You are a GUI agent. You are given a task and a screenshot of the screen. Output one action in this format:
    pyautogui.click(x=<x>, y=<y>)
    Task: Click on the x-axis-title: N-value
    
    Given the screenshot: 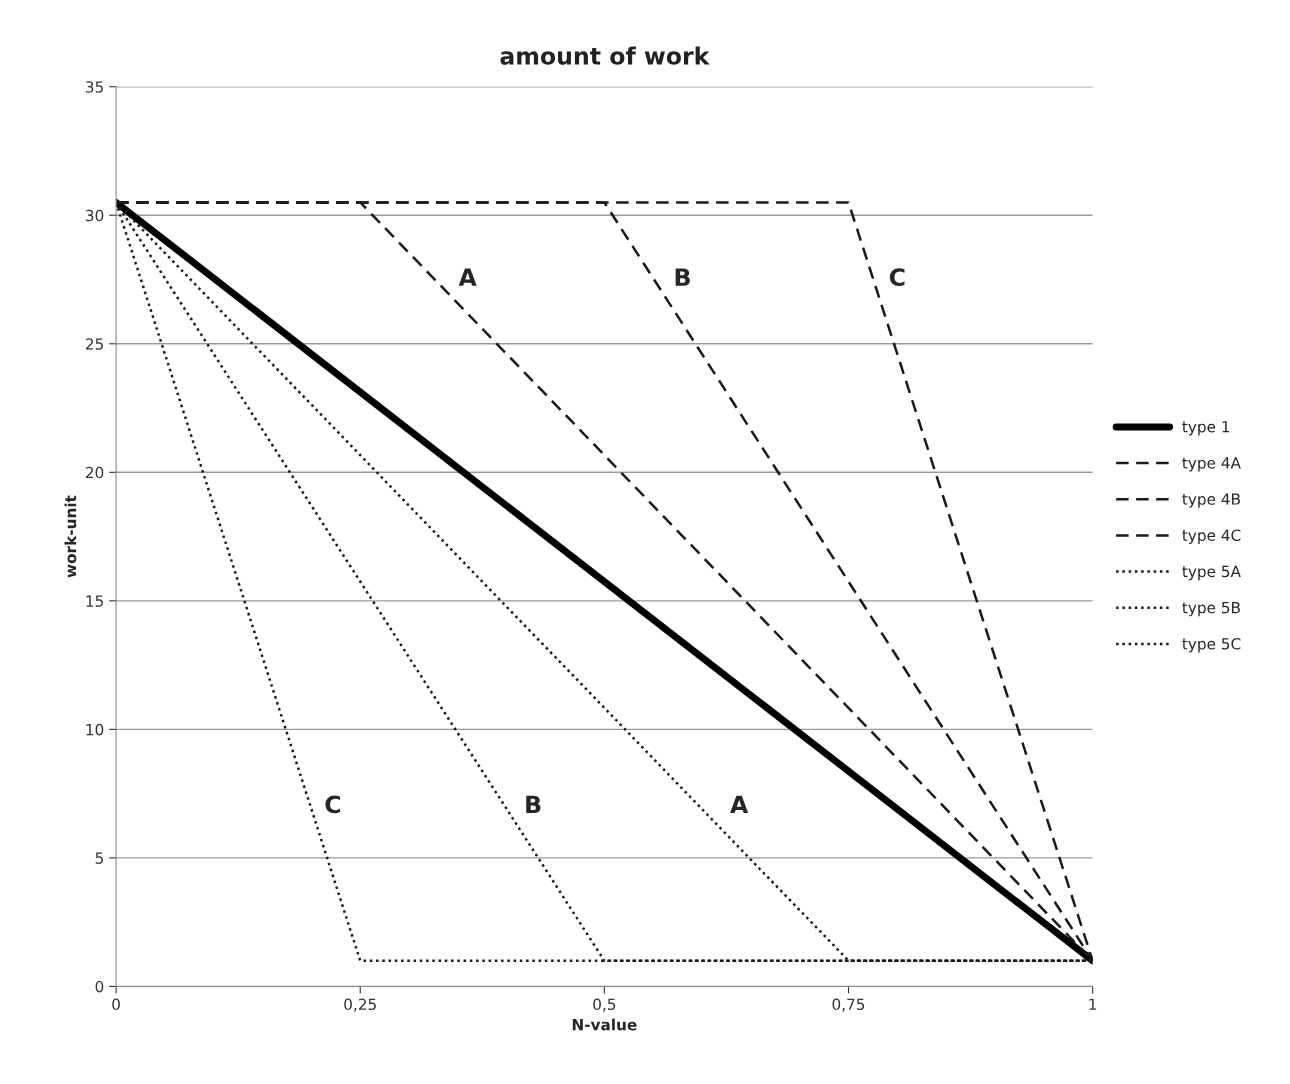 What is the action you would take?
    pyautogui.click(x=604, y=1024)
    